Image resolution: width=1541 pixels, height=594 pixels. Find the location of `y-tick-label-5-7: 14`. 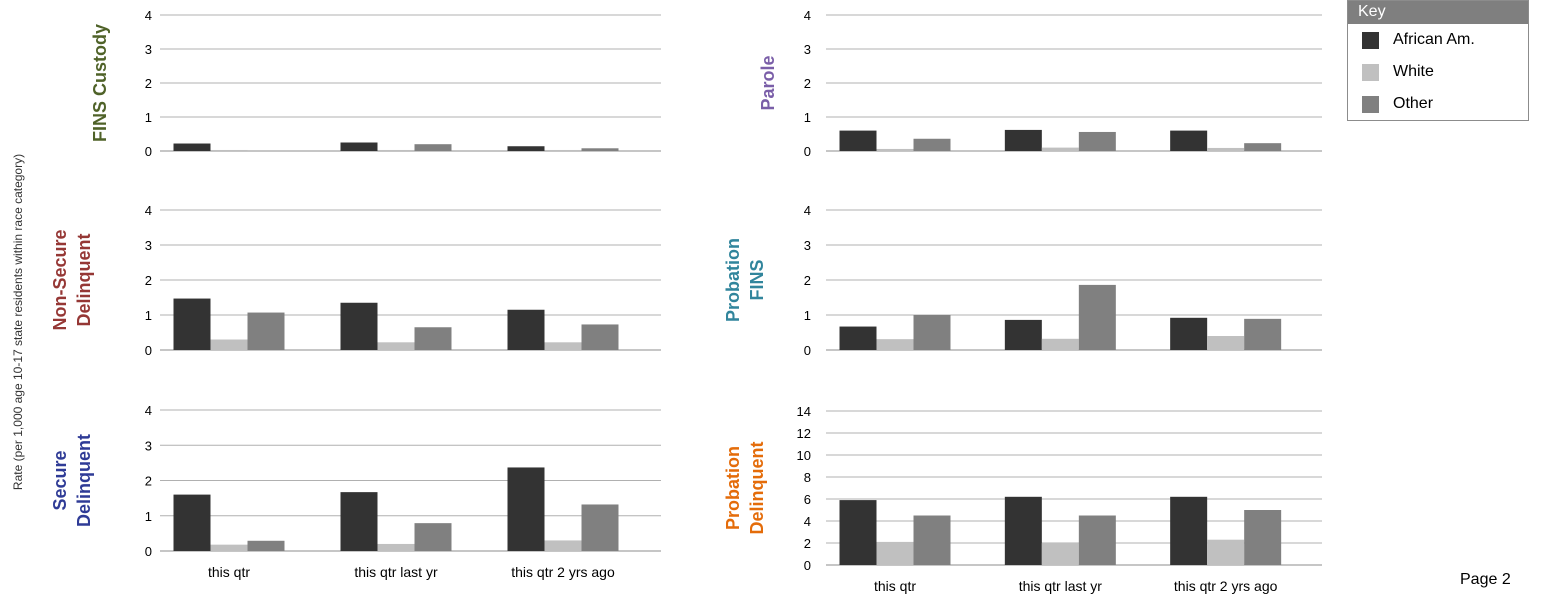

y-tick-label-5-7: 14 is located at coordinates (804, 411).